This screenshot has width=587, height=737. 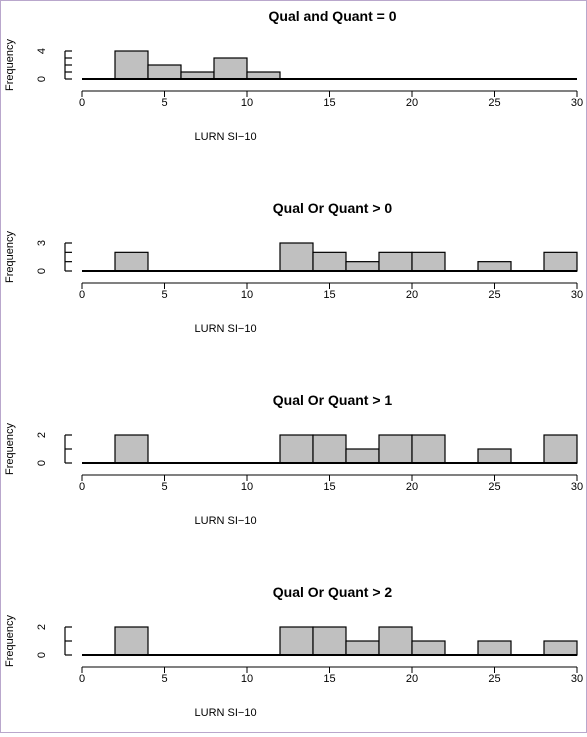 I want to click on y-tick-label: 3, so click(x=42, y=243).